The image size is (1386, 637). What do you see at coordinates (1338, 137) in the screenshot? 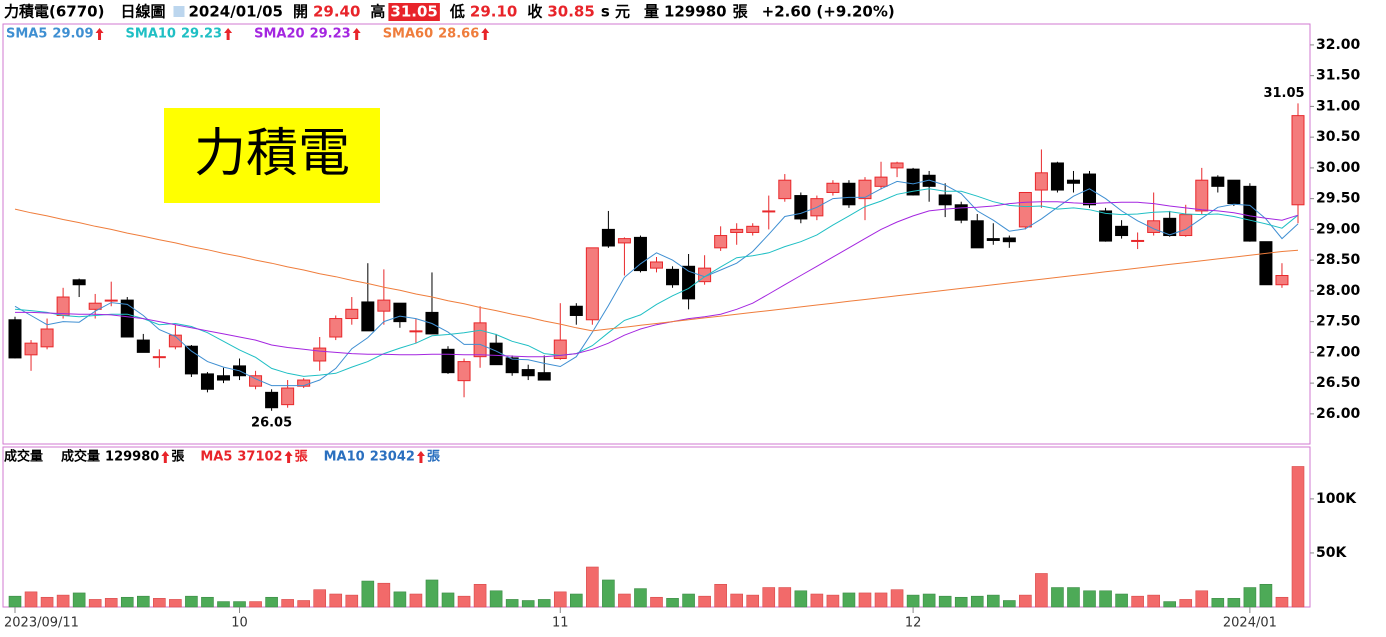
I see `y-tick-label: 30.50` at bounding box center [1338, 137].